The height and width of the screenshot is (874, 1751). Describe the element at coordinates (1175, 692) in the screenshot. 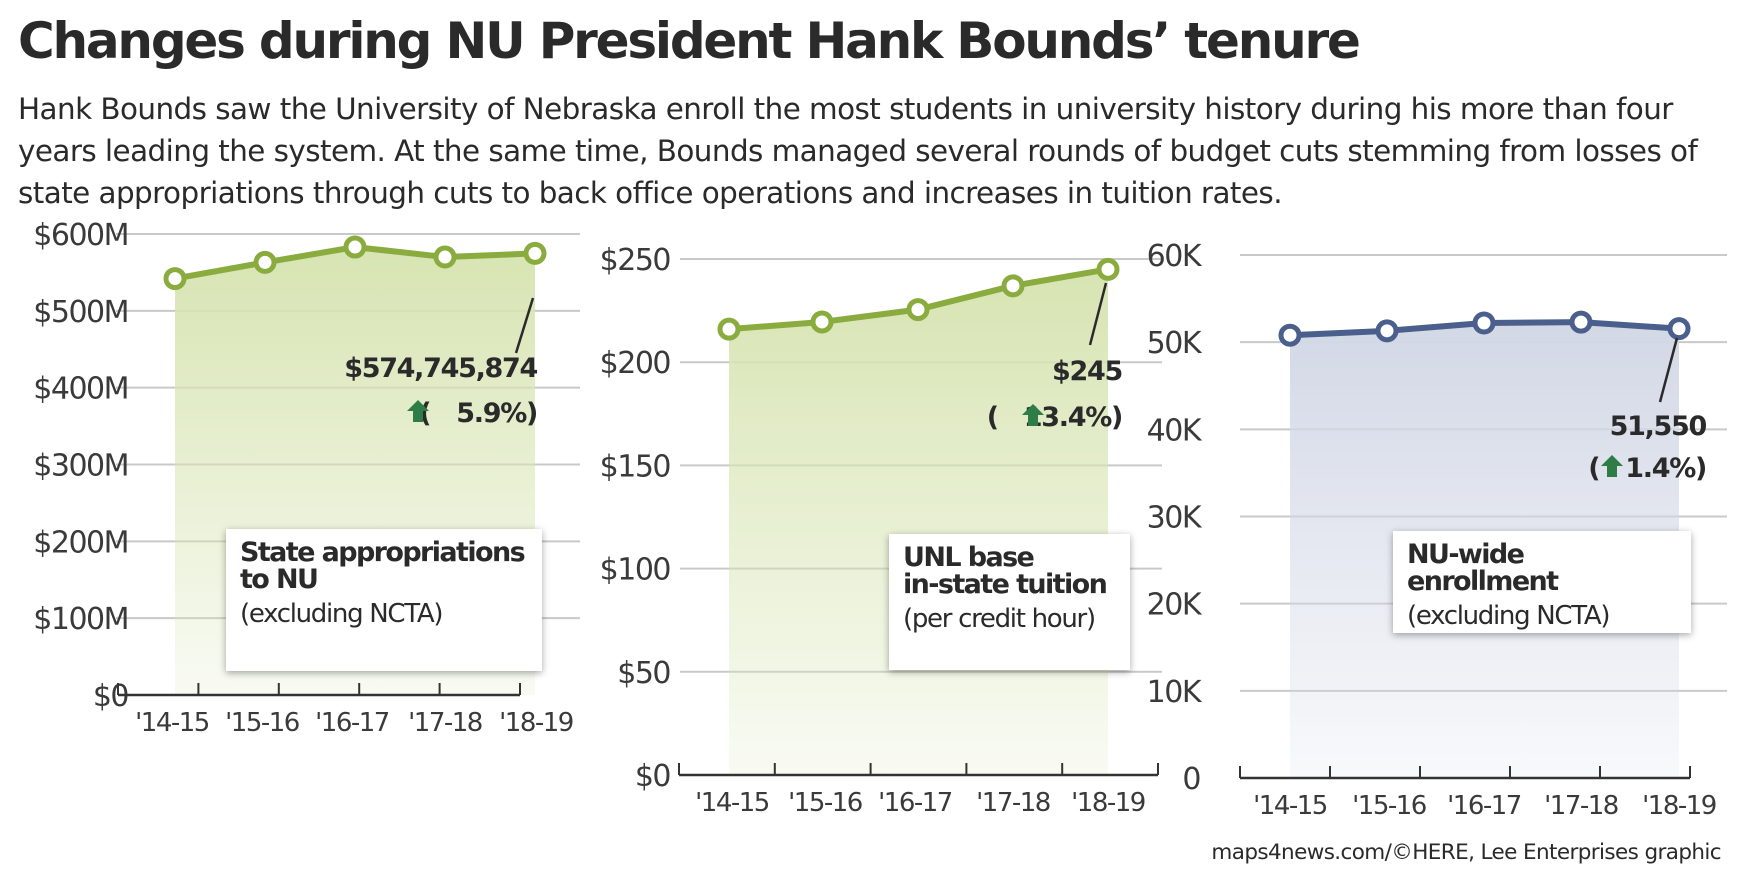

I see `y-tick-label: 10K` at that location.